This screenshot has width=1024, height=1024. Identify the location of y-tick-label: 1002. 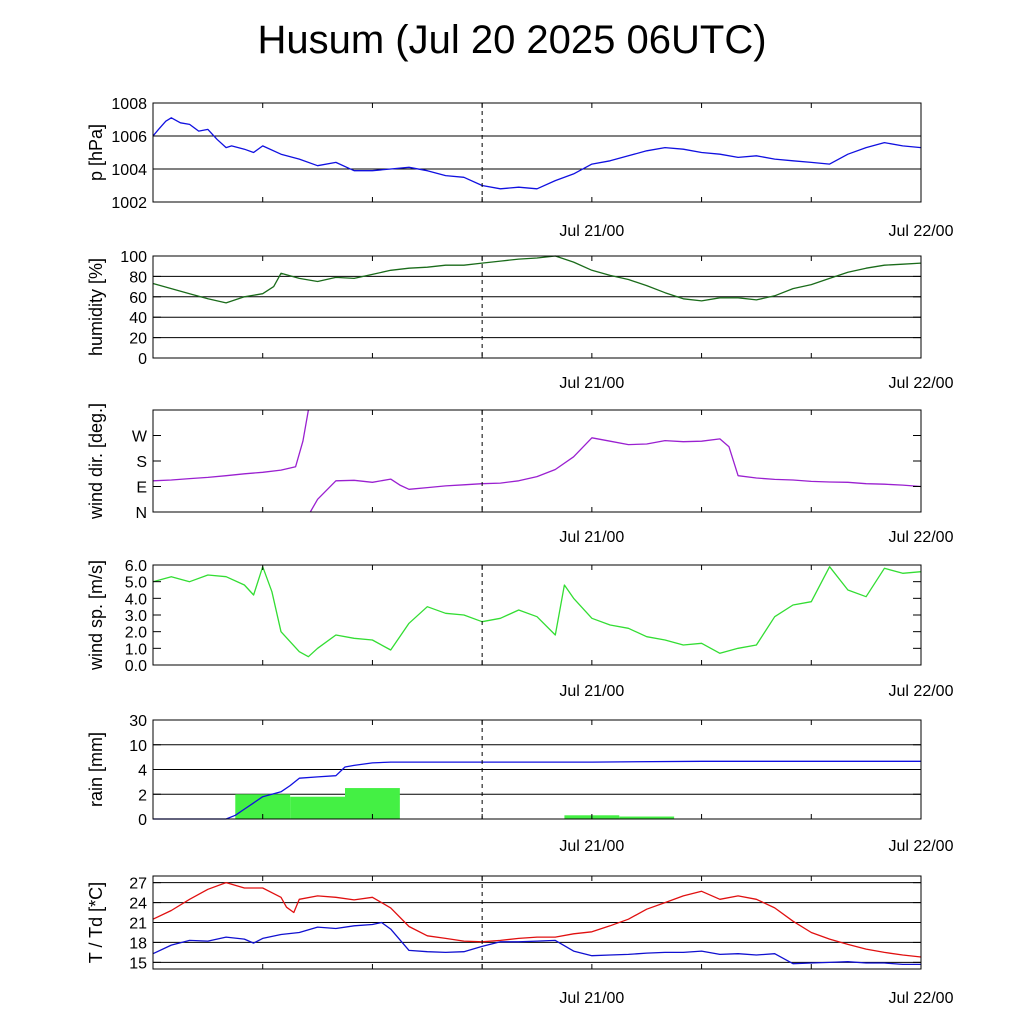
(129, 203).